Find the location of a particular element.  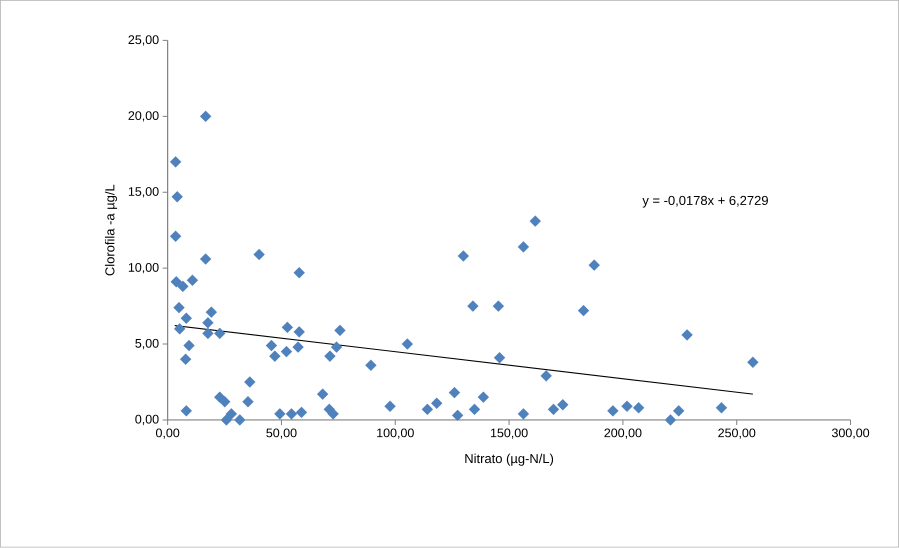

y-tick-label: 15,00 is located at coordinates (143, 192).